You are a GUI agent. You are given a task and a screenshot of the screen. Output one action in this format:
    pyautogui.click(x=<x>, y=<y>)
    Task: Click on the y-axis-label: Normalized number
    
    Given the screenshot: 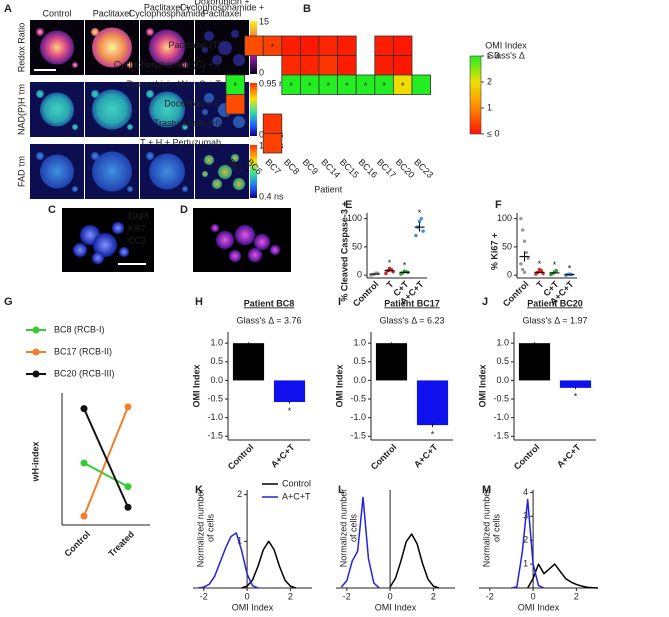 What is the action you would take?
    pyautogui.click(x=486, y=528)
    